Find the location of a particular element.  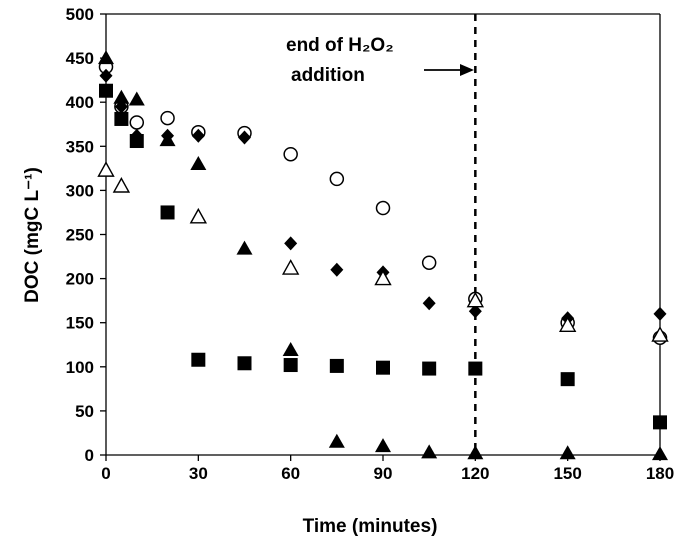

y-tick-label: 100 is located at coordinates (80, 367).